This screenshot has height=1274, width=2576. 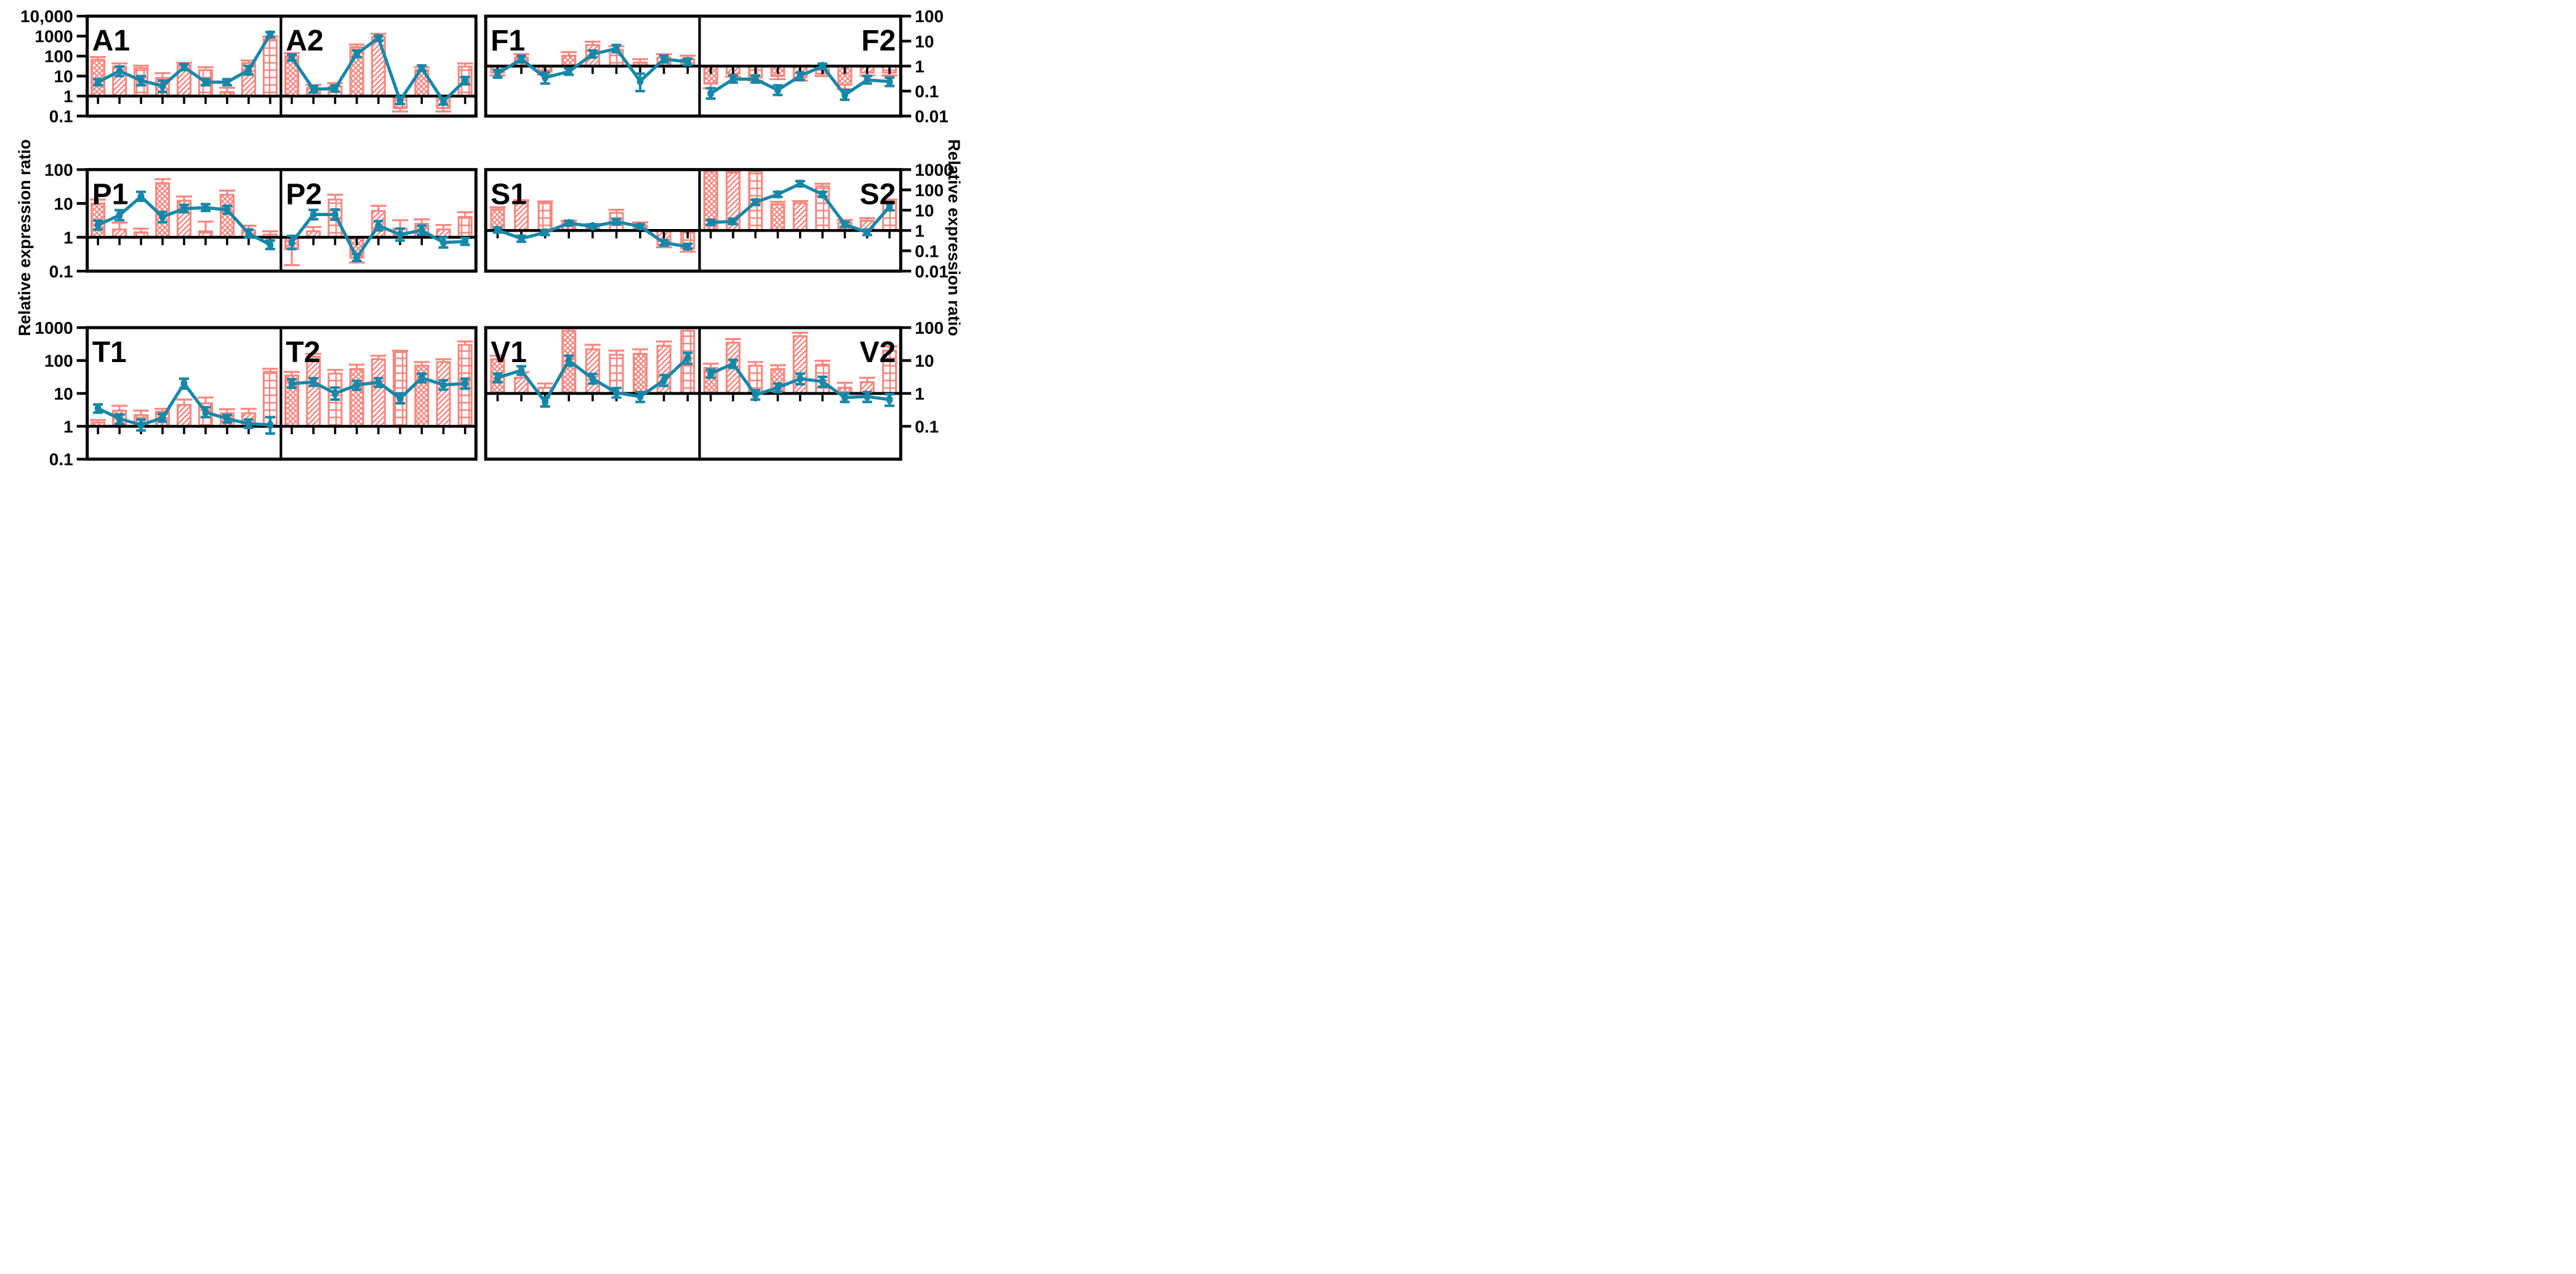 I want to click on y-tick-label: 0.01, so click(x=932, y=272).